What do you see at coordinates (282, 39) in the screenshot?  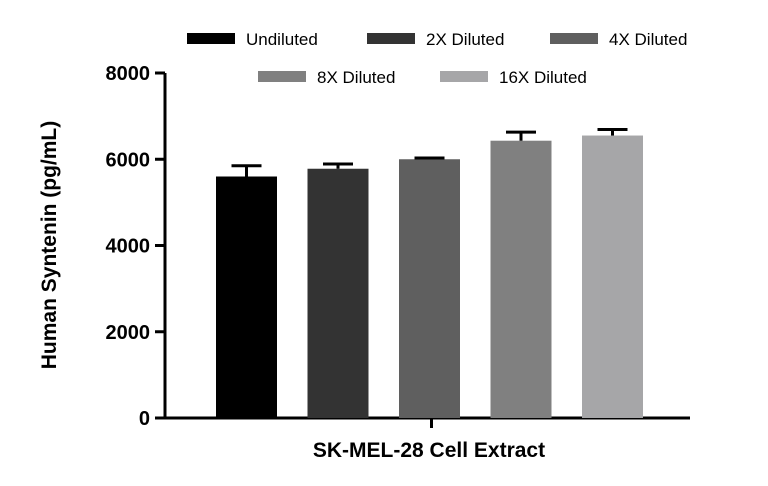 I see `legend-label: Undiluted` at bounding box center [282, 39].